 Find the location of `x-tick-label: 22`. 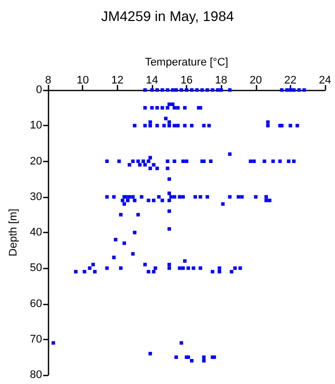

x-tick-label: 22 is located at coordinates (290, 80).